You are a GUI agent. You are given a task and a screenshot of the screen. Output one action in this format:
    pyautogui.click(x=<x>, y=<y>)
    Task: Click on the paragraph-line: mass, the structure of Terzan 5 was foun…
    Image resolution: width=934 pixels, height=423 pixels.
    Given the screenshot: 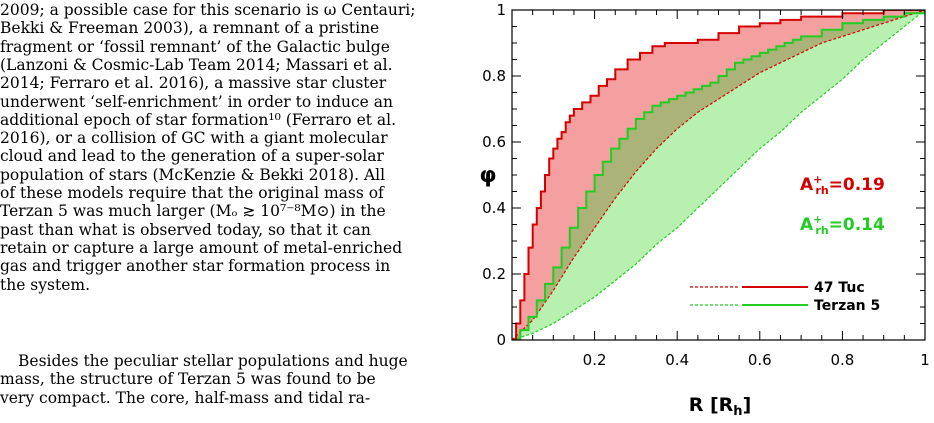 What is the action you would take?
    pyautogui.click(x=188, y=379)
    